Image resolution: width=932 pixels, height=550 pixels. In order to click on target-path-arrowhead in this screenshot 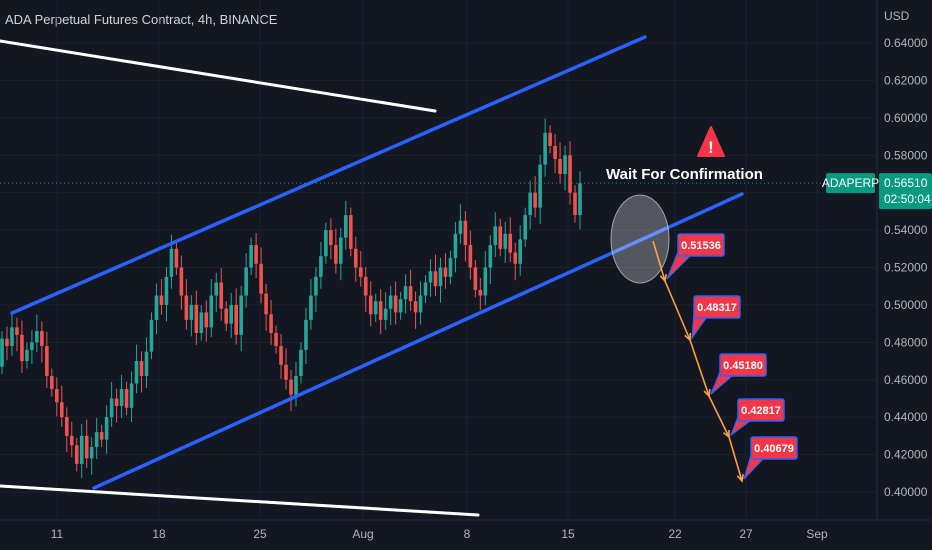, I will do `click(740, 478)`.